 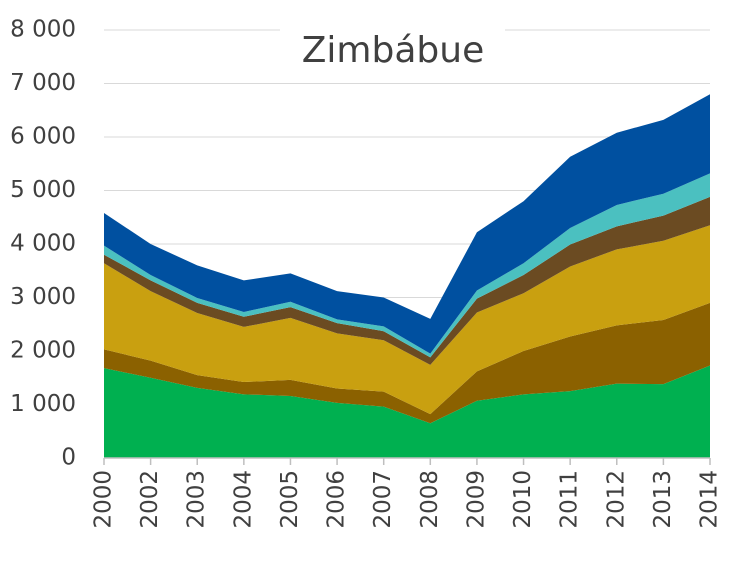 I want to click on y-tick-label: 7 000, so click(x=43, y=83).